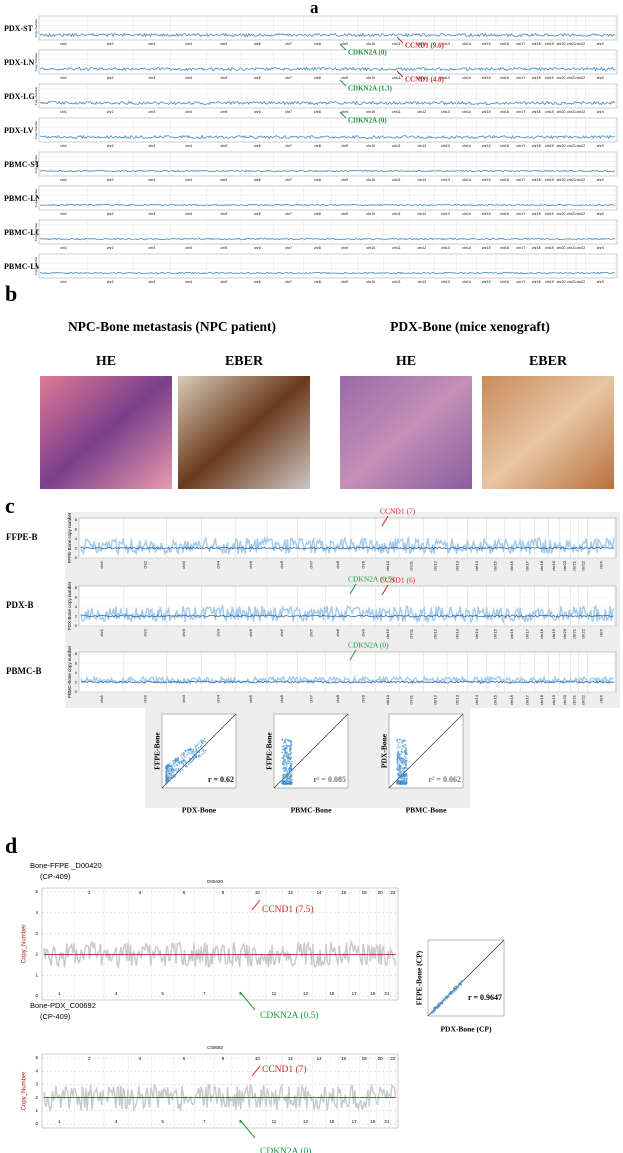  Describe the element at coordinates (89, 892) in the screenshot. I see `chrom-number: 2` at that location.